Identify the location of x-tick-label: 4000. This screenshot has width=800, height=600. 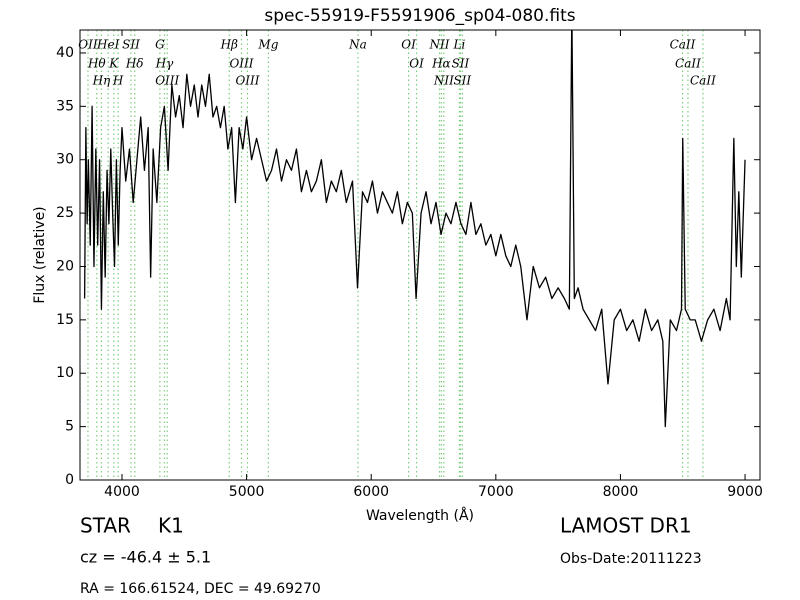
(122, 492).